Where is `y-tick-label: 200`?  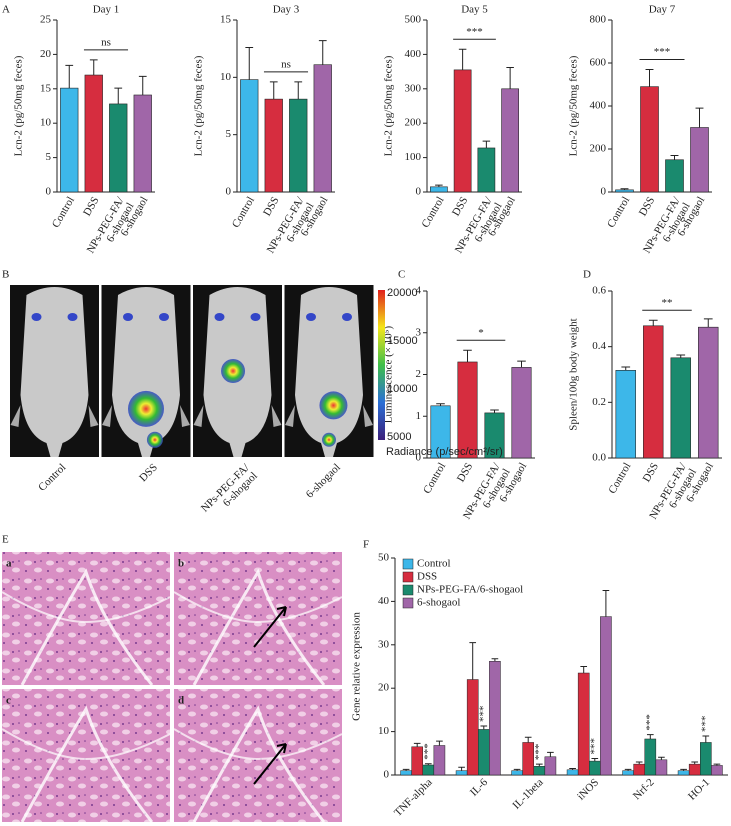
y-tick-label: 200 is located at coordinates (598, 149).